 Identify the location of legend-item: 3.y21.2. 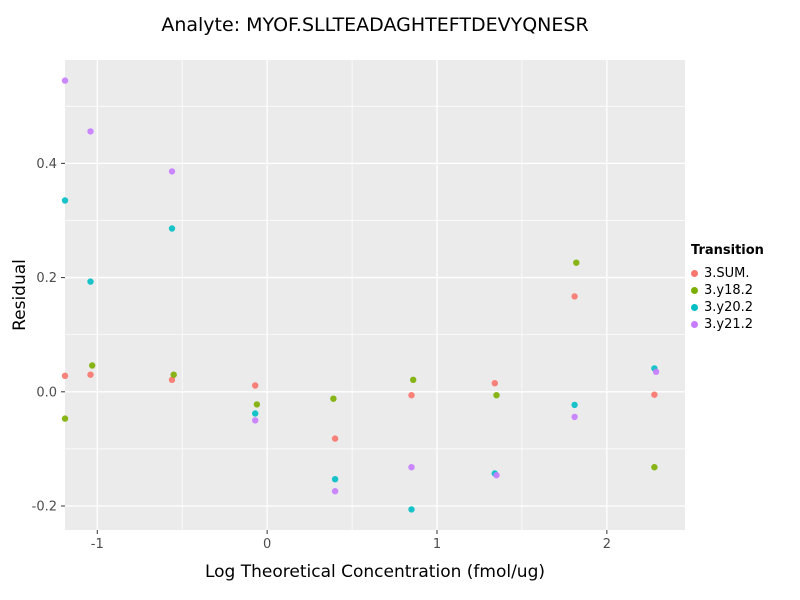
(727, 324).